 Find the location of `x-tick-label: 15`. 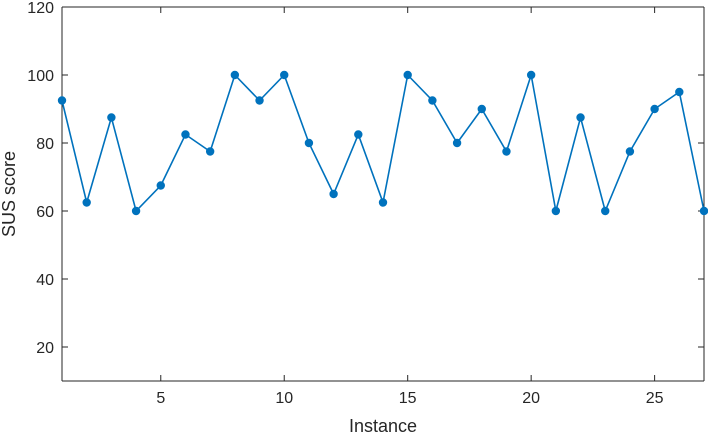

x-tick-label: 15 is located at coordinates (408, 398).